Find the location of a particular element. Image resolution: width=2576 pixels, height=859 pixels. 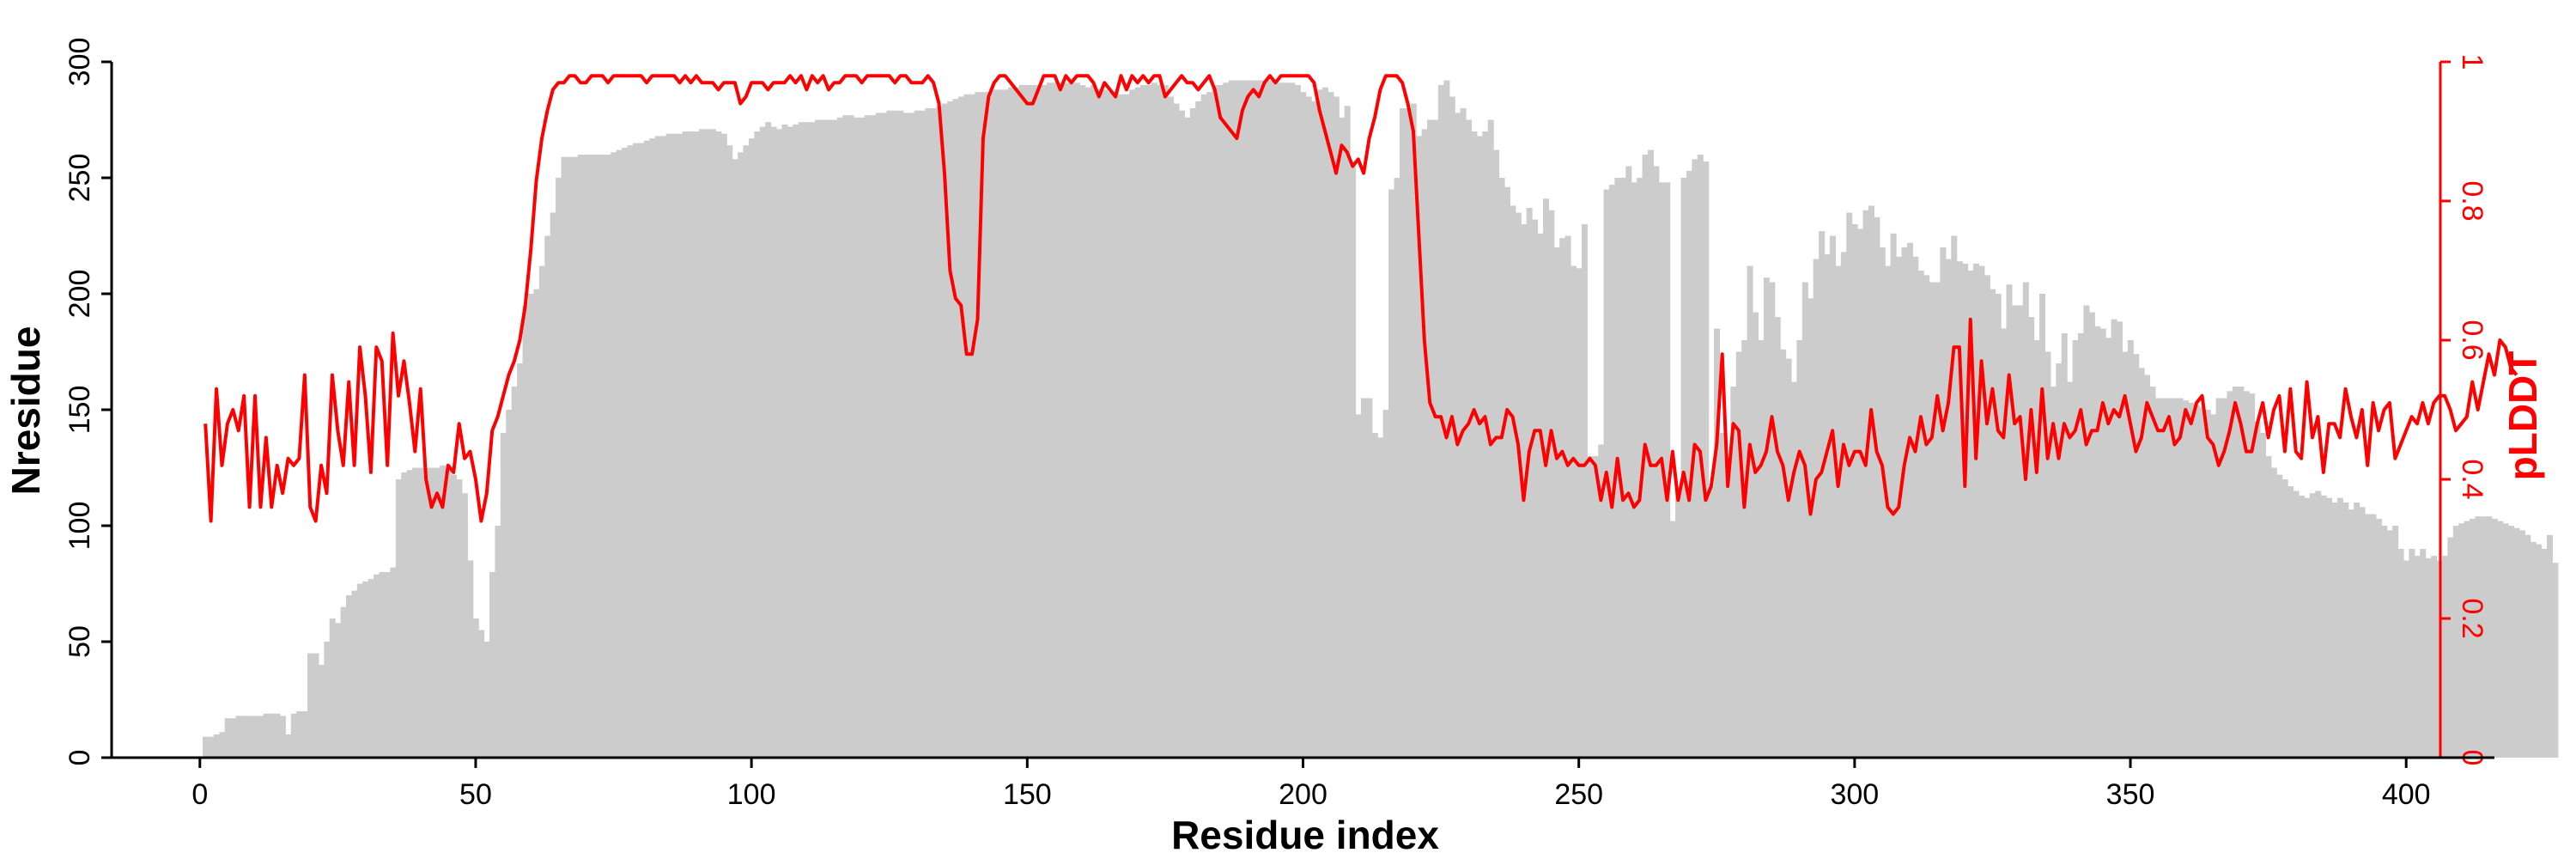

right-tick-label: 1 is located at coordinates (2472, 62).